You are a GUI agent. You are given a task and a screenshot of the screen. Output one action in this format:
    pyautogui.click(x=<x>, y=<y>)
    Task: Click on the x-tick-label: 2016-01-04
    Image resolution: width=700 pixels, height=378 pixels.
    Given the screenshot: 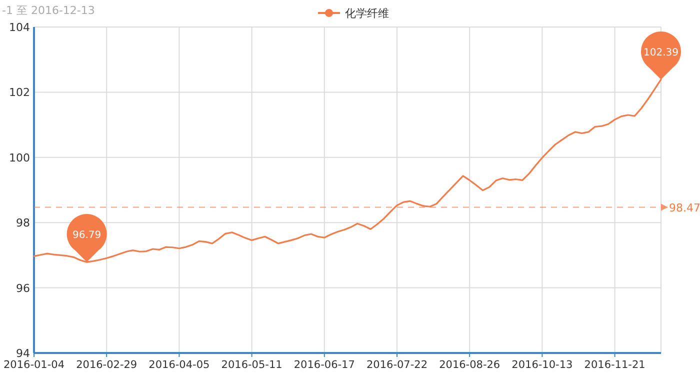 What is the action you would take?
    pyautogui.click(x=34, y=365)
    